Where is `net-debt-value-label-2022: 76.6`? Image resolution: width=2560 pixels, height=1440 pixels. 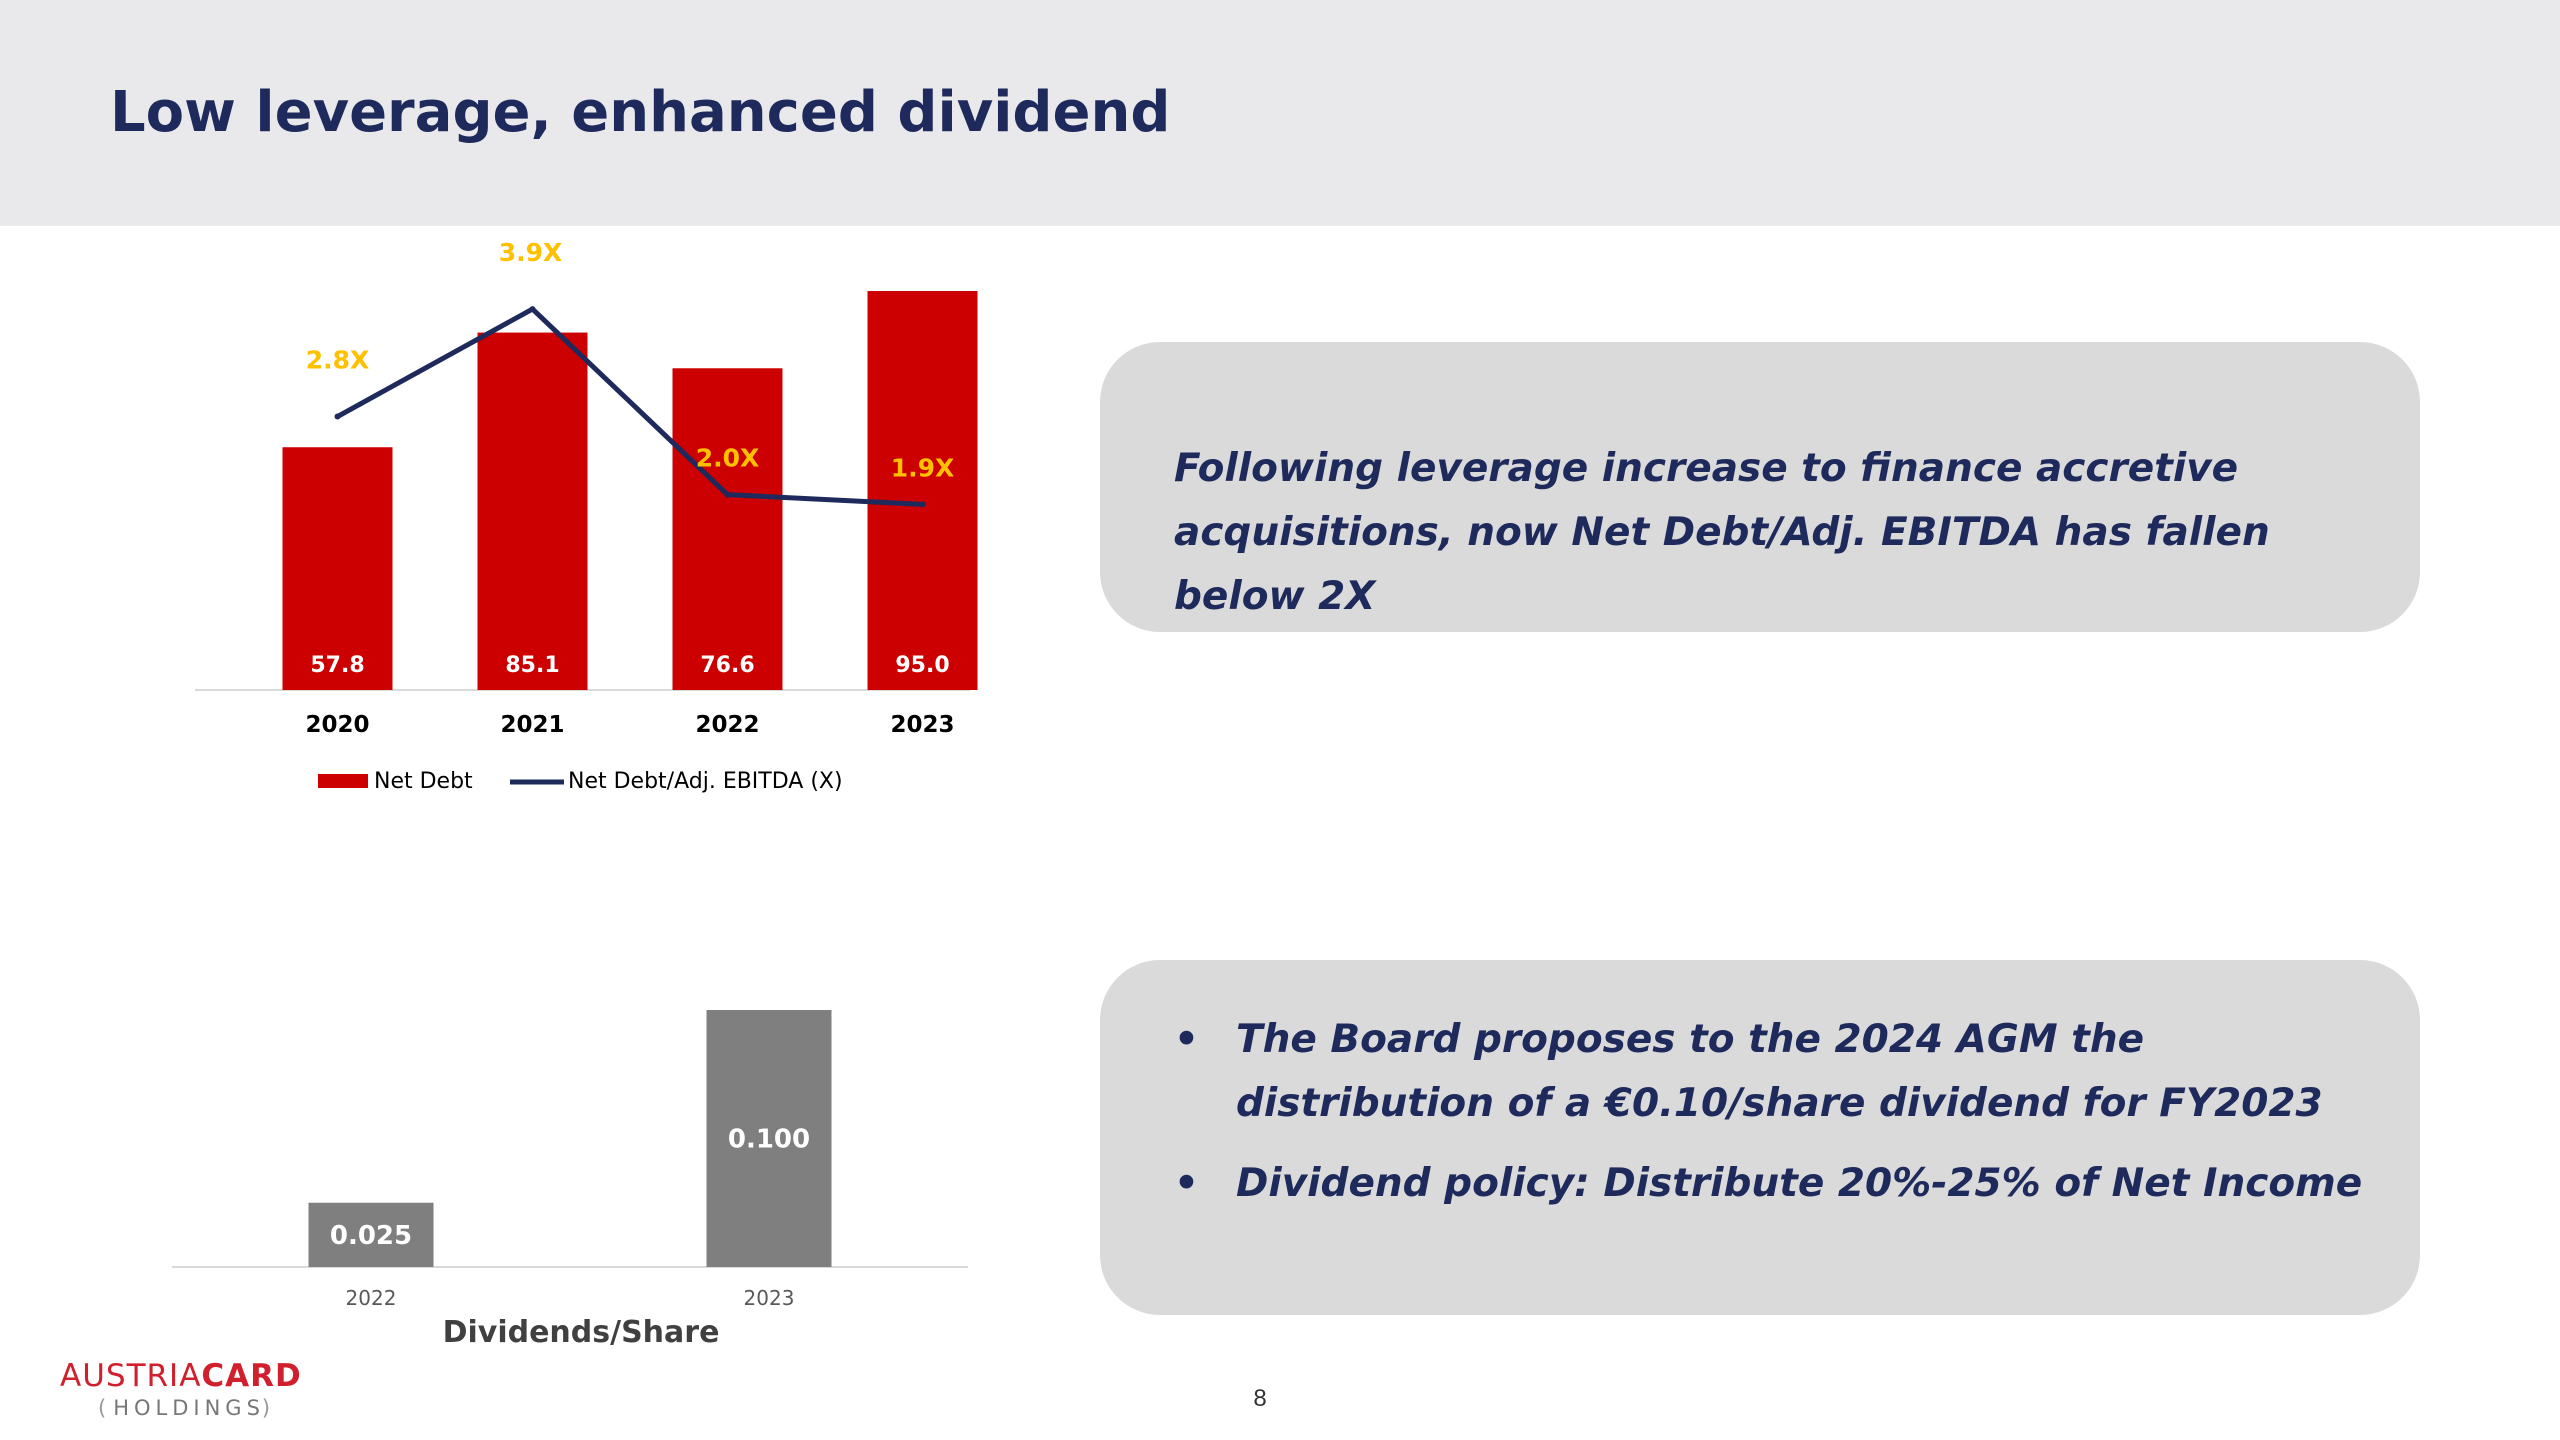 net-debt-value-label-2022: 76.6 is located at coordinates (727, 665).